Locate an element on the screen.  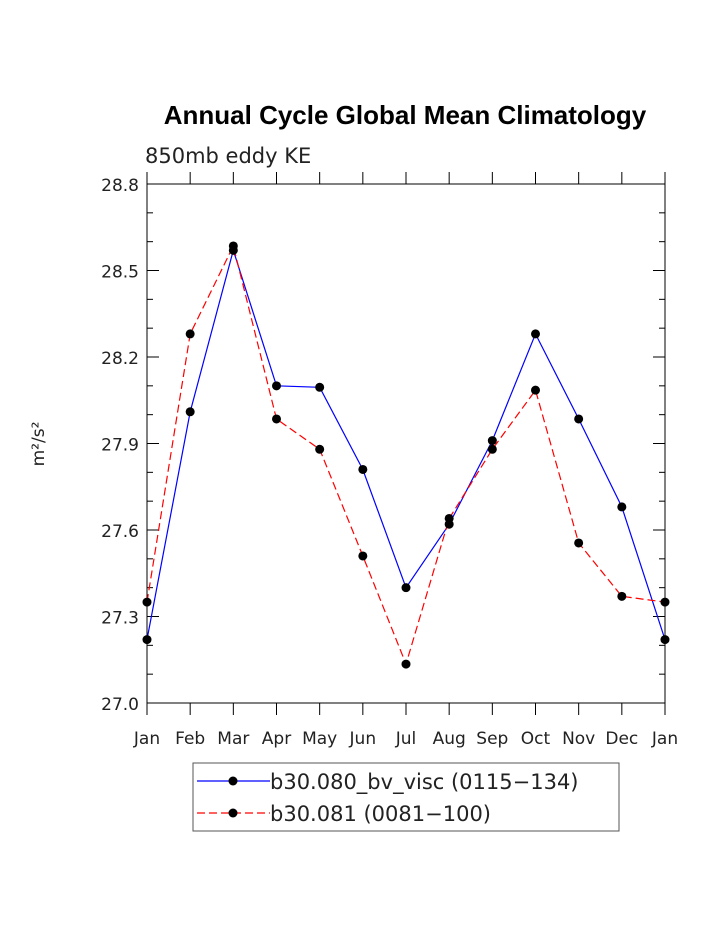
x-tick-label: Apr is located at coordinates (276, 739).